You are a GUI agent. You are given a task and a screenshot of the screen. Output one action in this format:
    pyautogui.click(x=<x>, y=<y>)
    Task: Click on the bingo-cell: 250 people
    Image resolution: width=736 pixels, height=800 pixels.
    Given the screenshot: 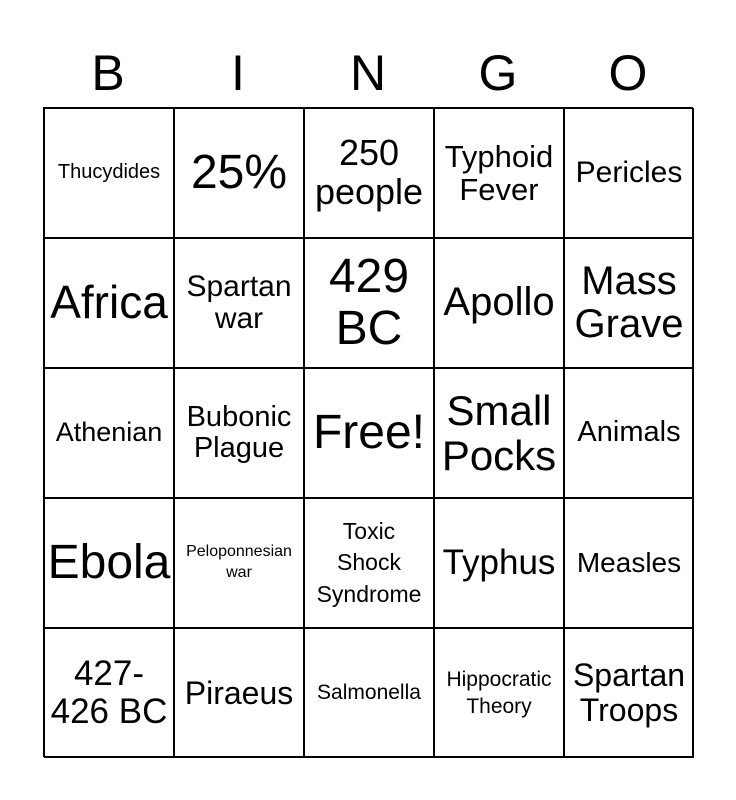 What is the action you would take?
    pyautogui.click(x=369, y=173)
    